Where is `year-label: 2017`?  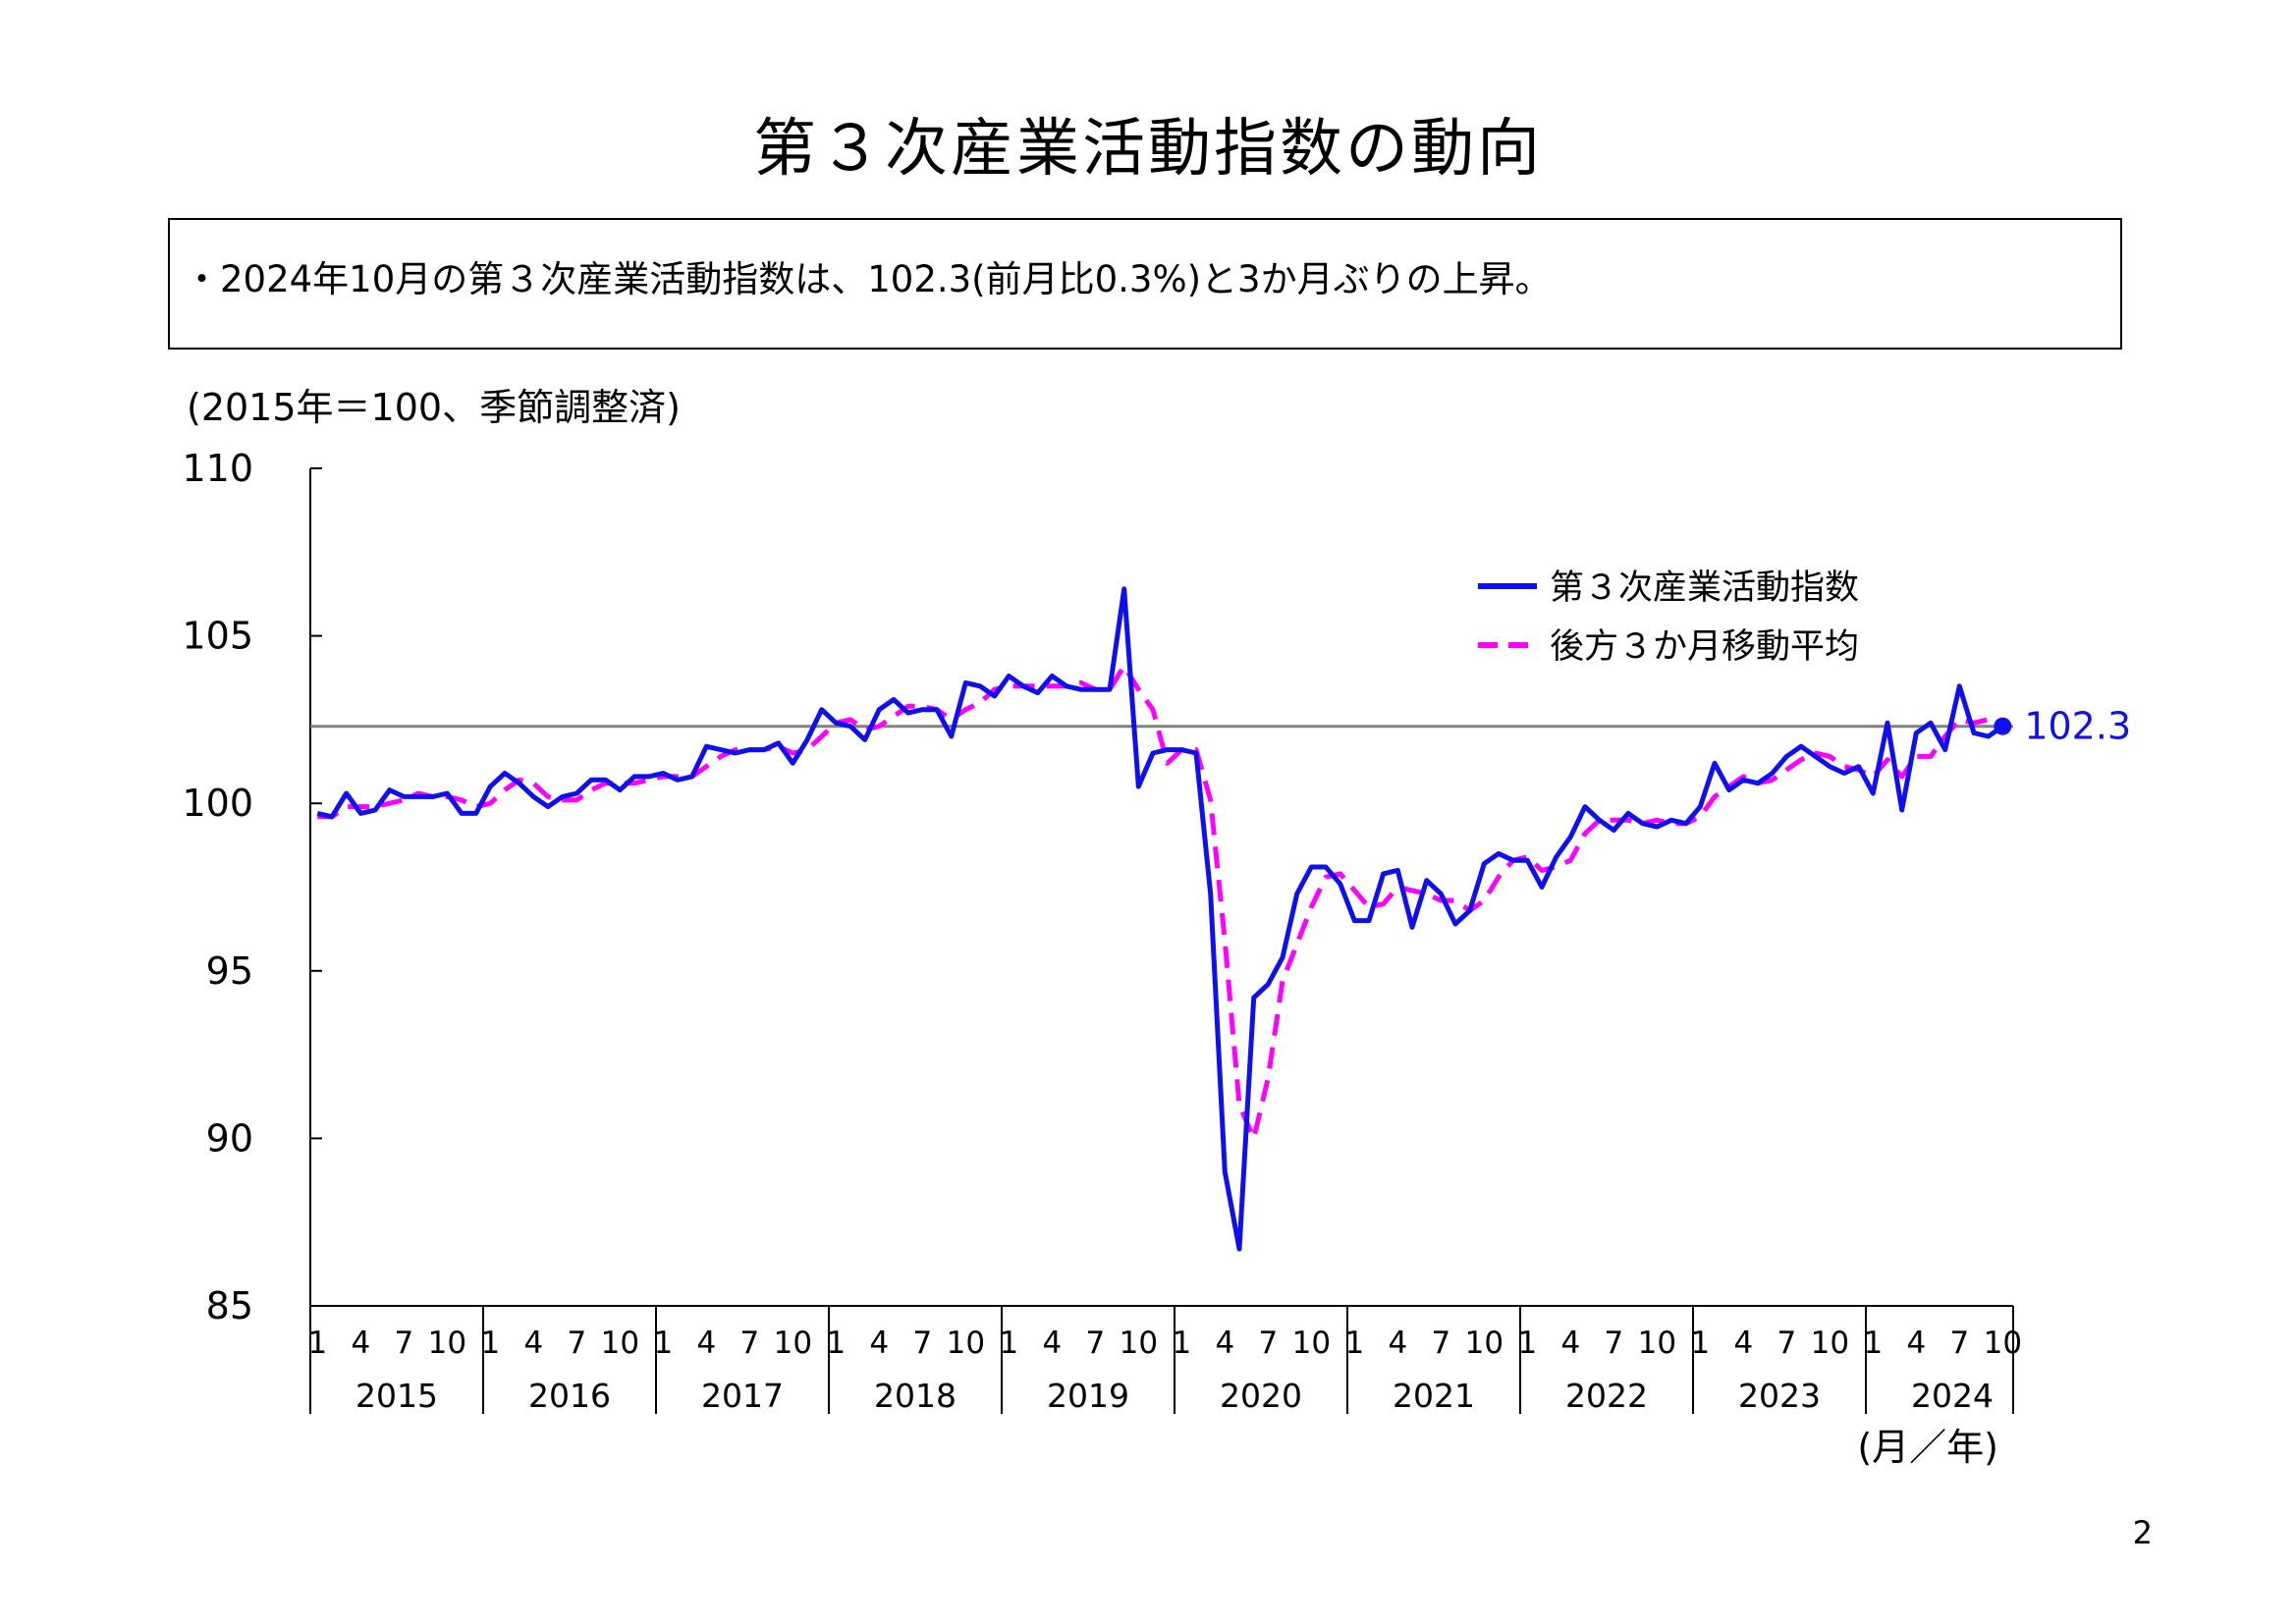
year-label: 2017 is located at coordinates (742, 1396).